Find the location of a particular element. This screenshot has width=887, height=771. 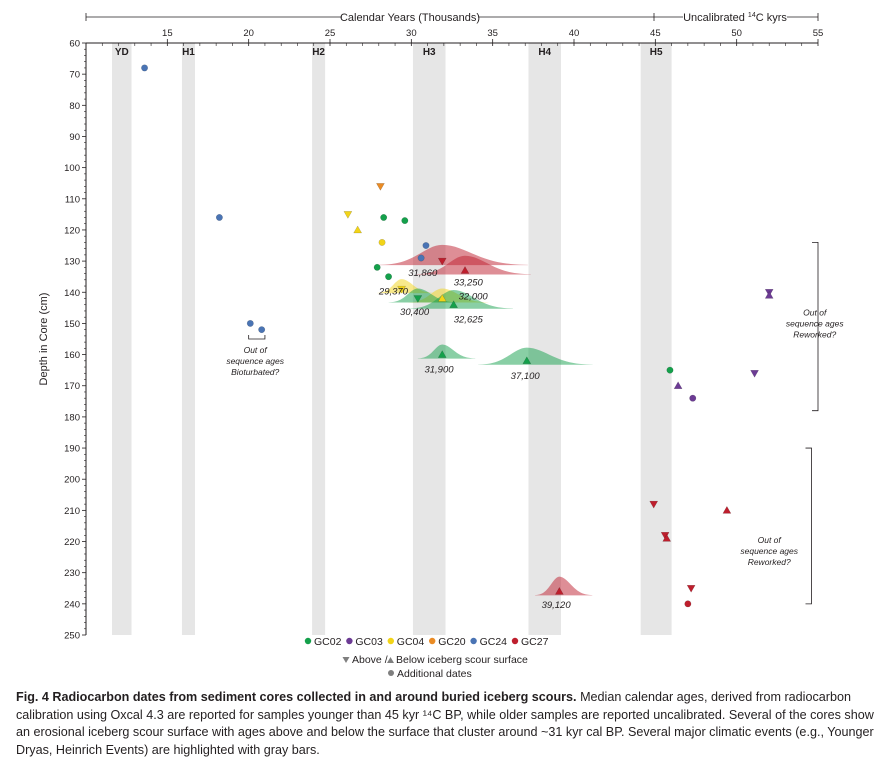

event-bar-h1 is located at coordinates (188, 339).